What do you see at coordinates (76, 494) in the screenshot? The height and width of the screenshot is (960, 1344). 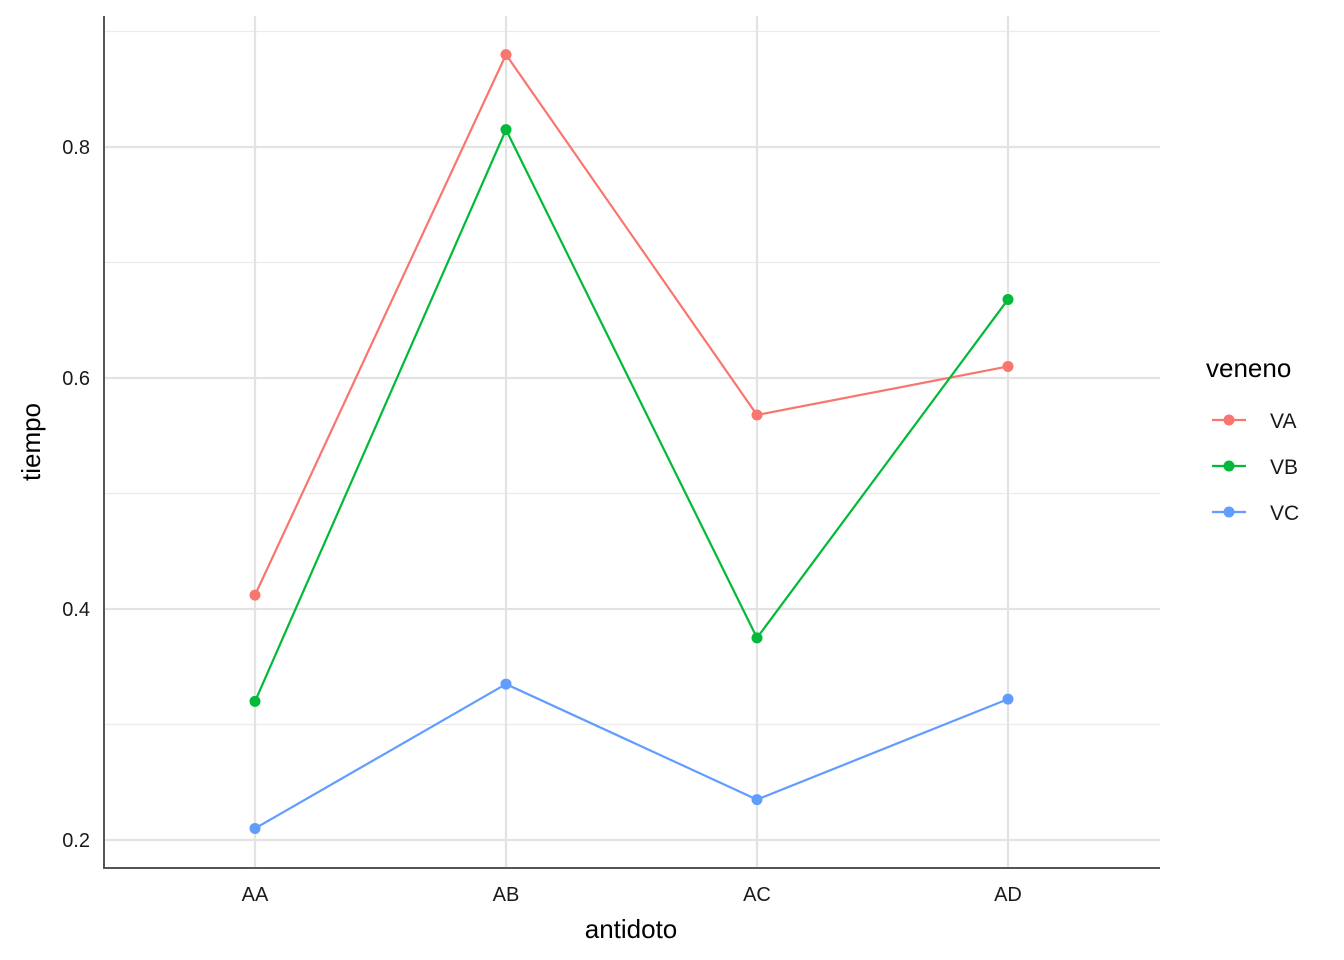 I see `y-tick-labels: 0.2 0.4 0.6 0.8` at bounding box center [76, 494].